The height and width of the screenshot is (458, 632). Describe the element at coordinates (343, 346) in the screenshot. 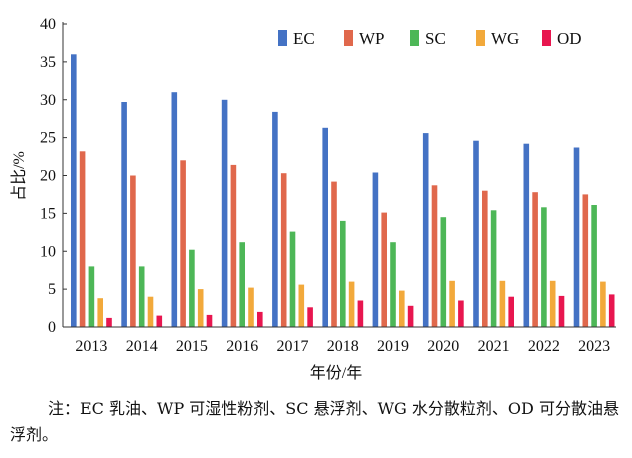

I see `x-tick-label: 2018` at that location.